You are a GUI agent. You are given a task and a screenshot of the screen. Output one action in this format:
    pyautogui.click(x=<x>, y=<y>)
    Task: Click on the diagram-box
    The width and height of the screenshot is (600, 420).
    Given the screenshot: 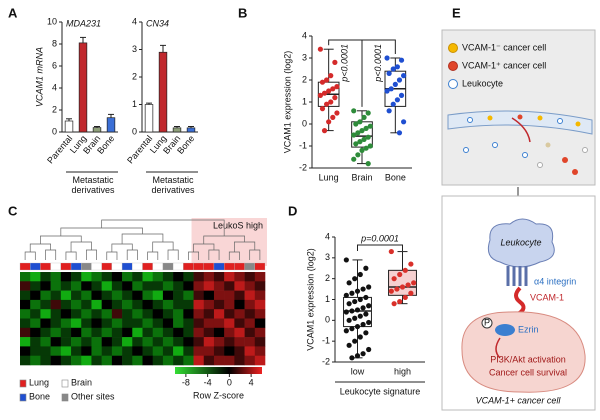 What is the action you would take?
    pyautogui.click(x=518, y=107)
    